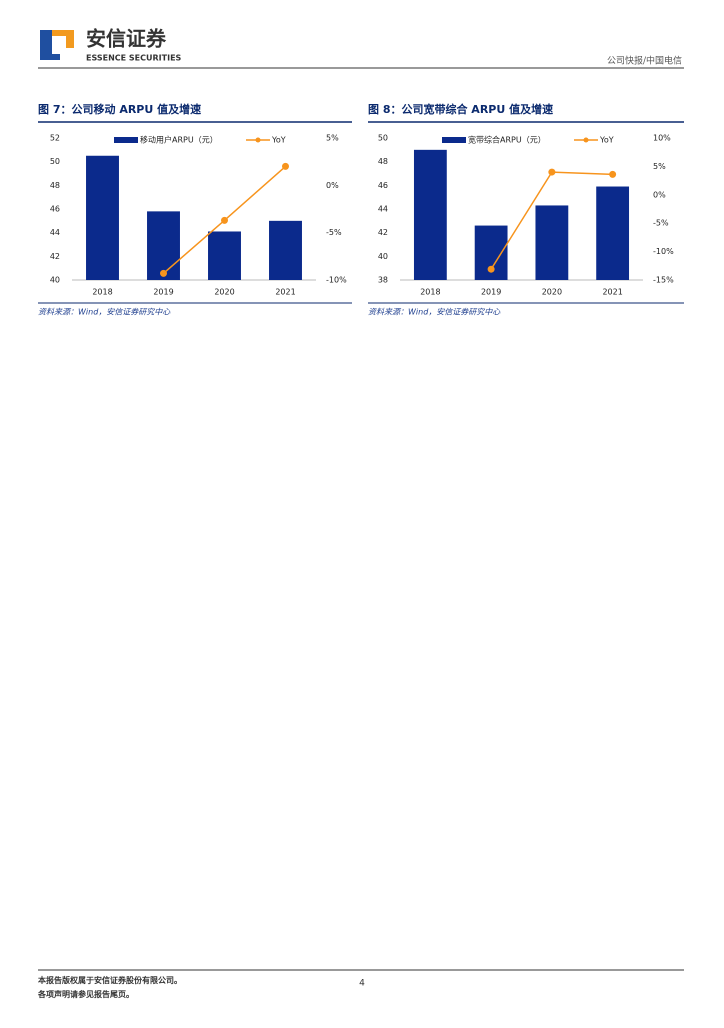 Image resolution: width=724 pixels, height=1028 pixels. Describe the element at coordinates (119, 109) in the screenshot. I see `chart-title: 图 7：公司移动 ARPU 值及增速` at that location.